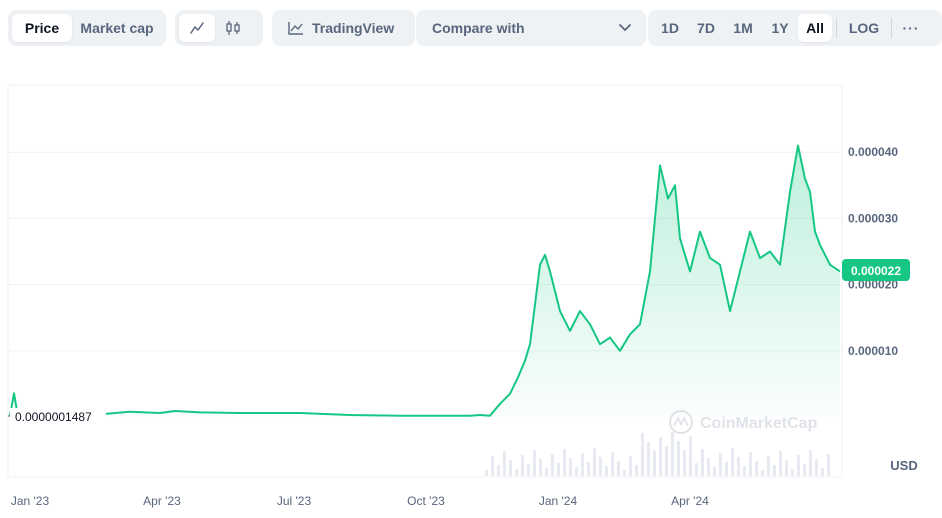 This screenshot has height=518, width=942. I want to click on coinmarketcap-watermark: CoinMarketCap, so click(743, 422).